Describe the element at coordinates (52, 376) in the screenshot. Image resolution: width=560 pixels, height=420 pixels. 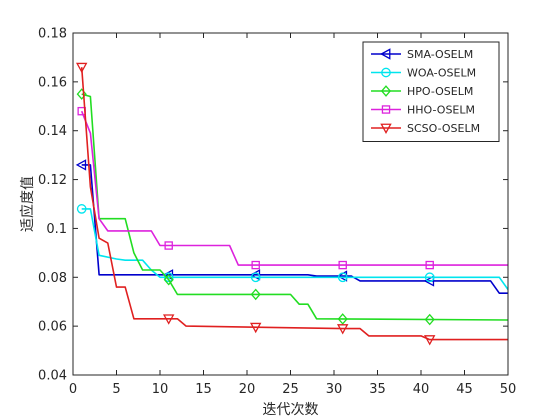
I see `y-tick-label: 0.04` at that location.